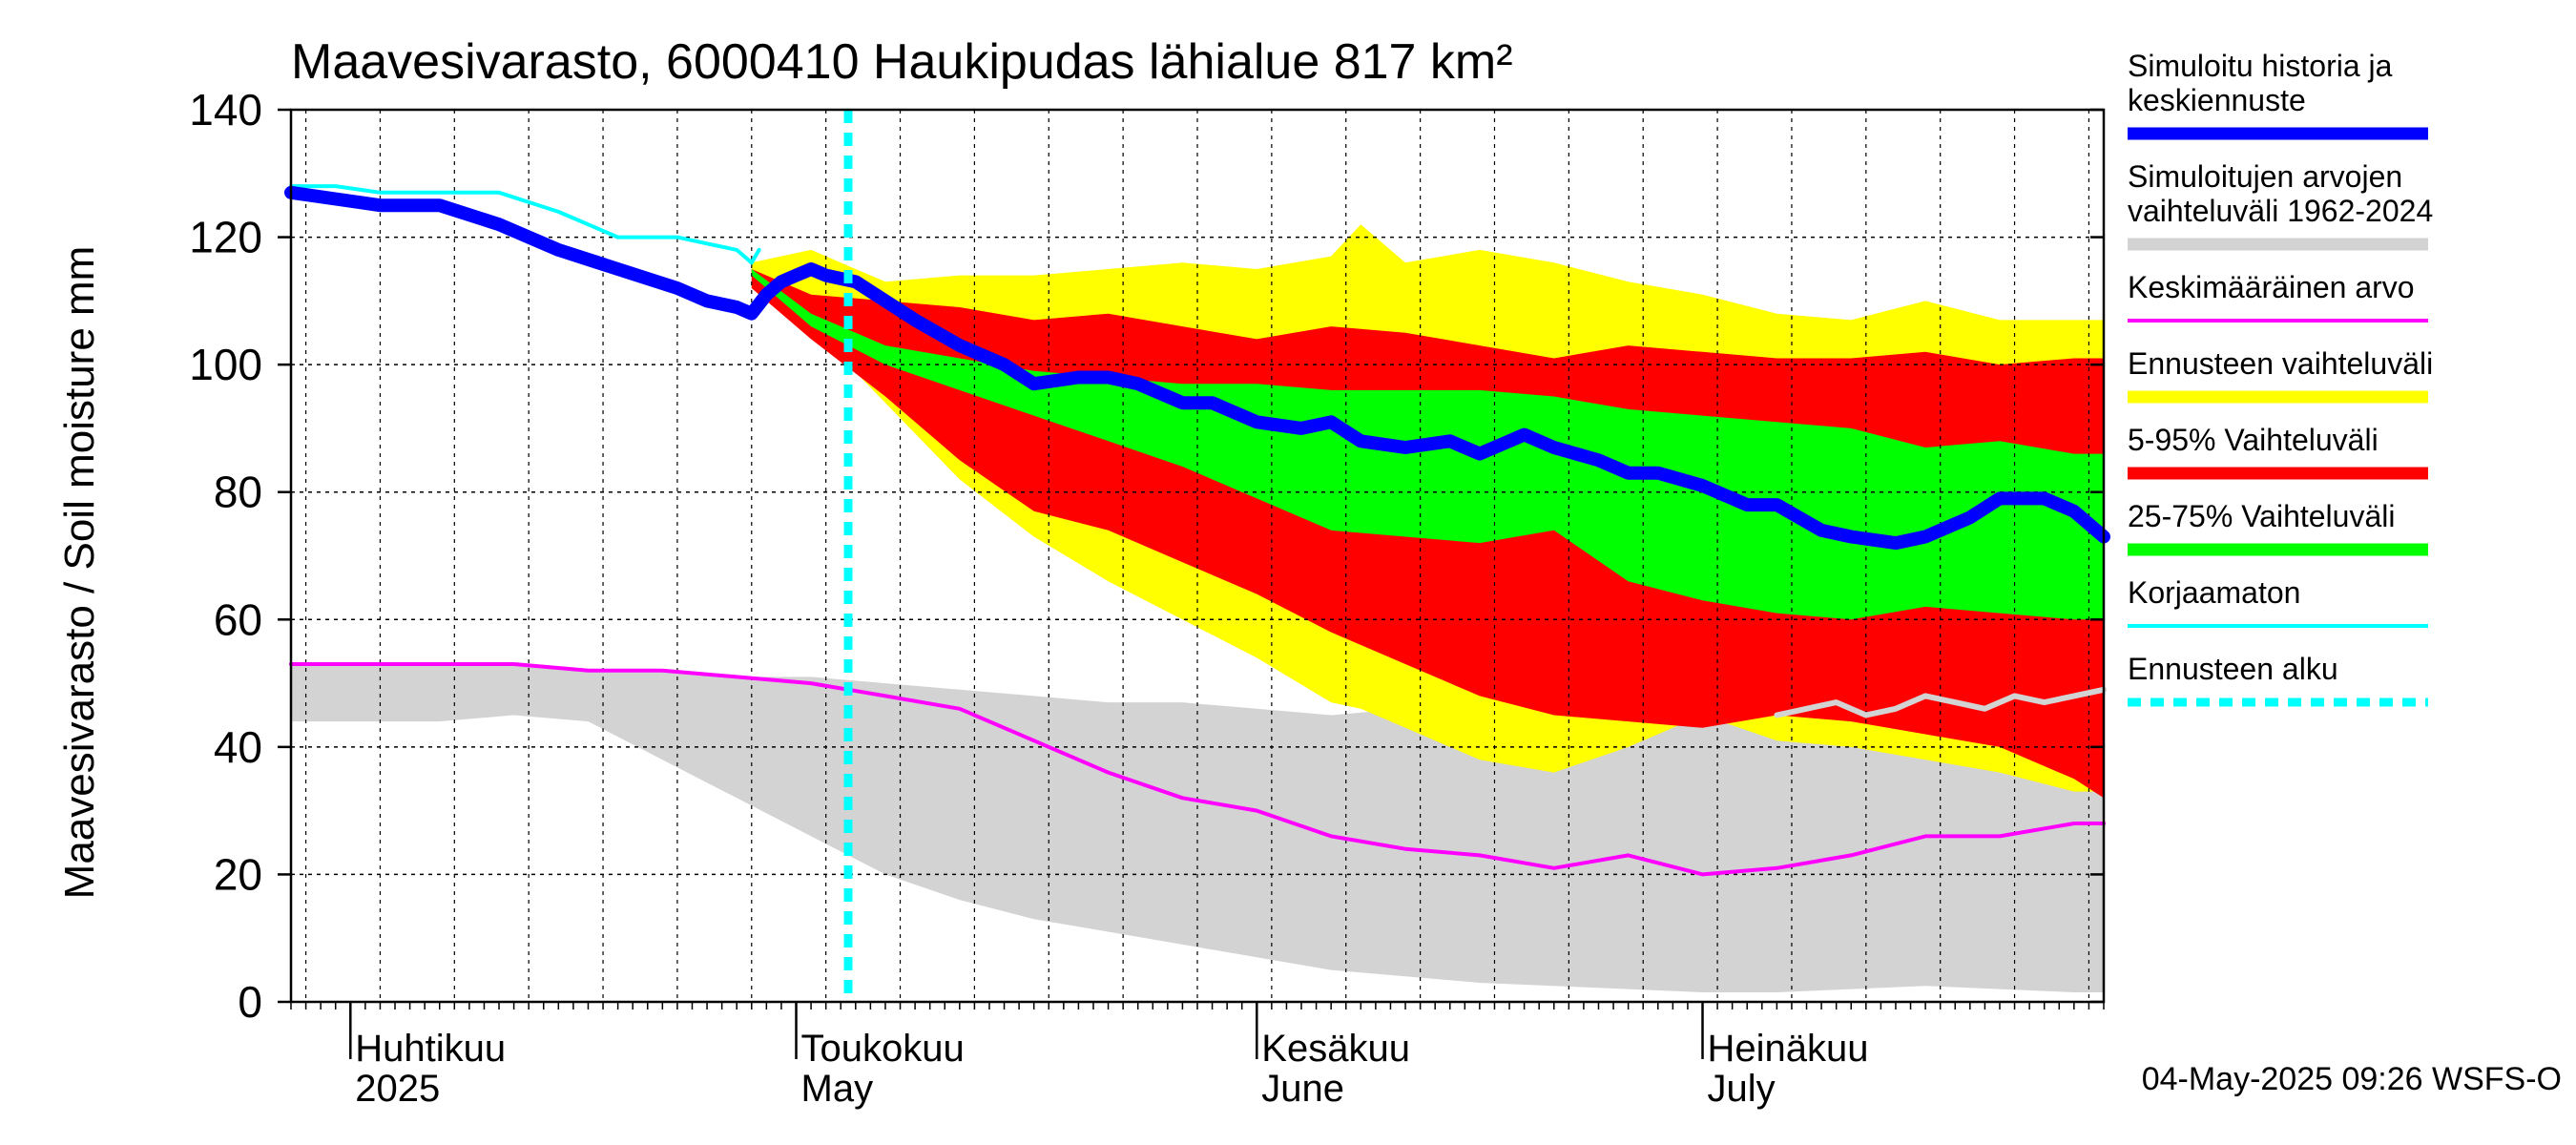  Describe the element at coordinates (2214, 592) in the screenshot. I see `legend-label: Korjaamaton` at that location.